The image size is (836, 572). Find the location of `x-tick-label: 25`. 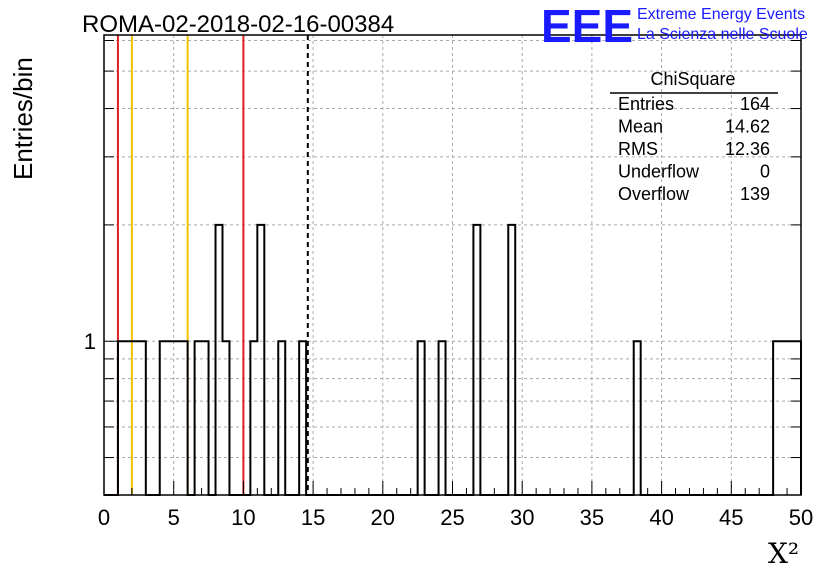

x-tick-label: 25 is located at coordinates (452, 517).